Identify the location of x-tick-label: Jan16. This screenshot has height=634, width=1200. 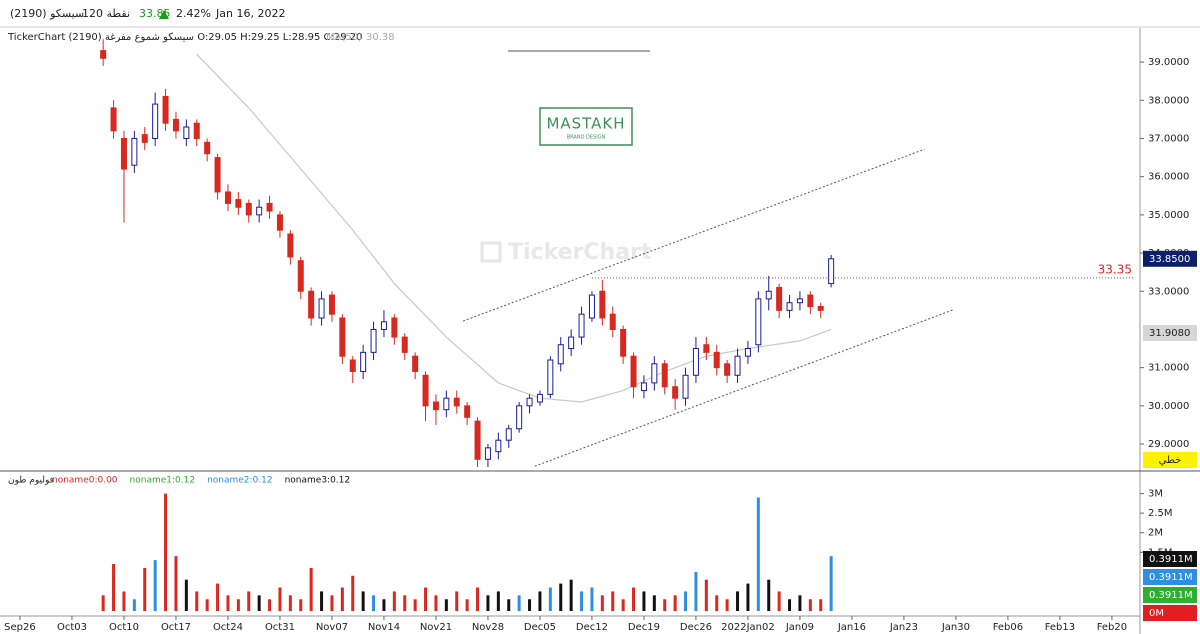
(851, 627).